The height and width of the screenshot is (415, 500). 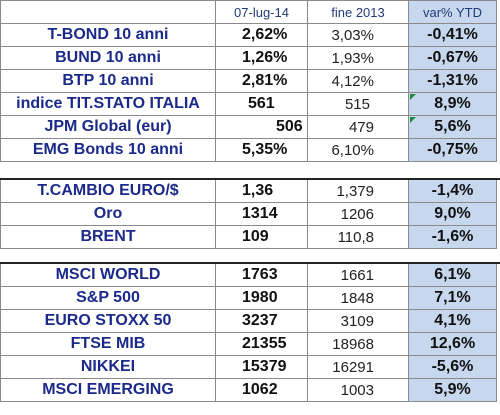 I want to click on row-ytd: -1,31%, so click(x=453, y=81).